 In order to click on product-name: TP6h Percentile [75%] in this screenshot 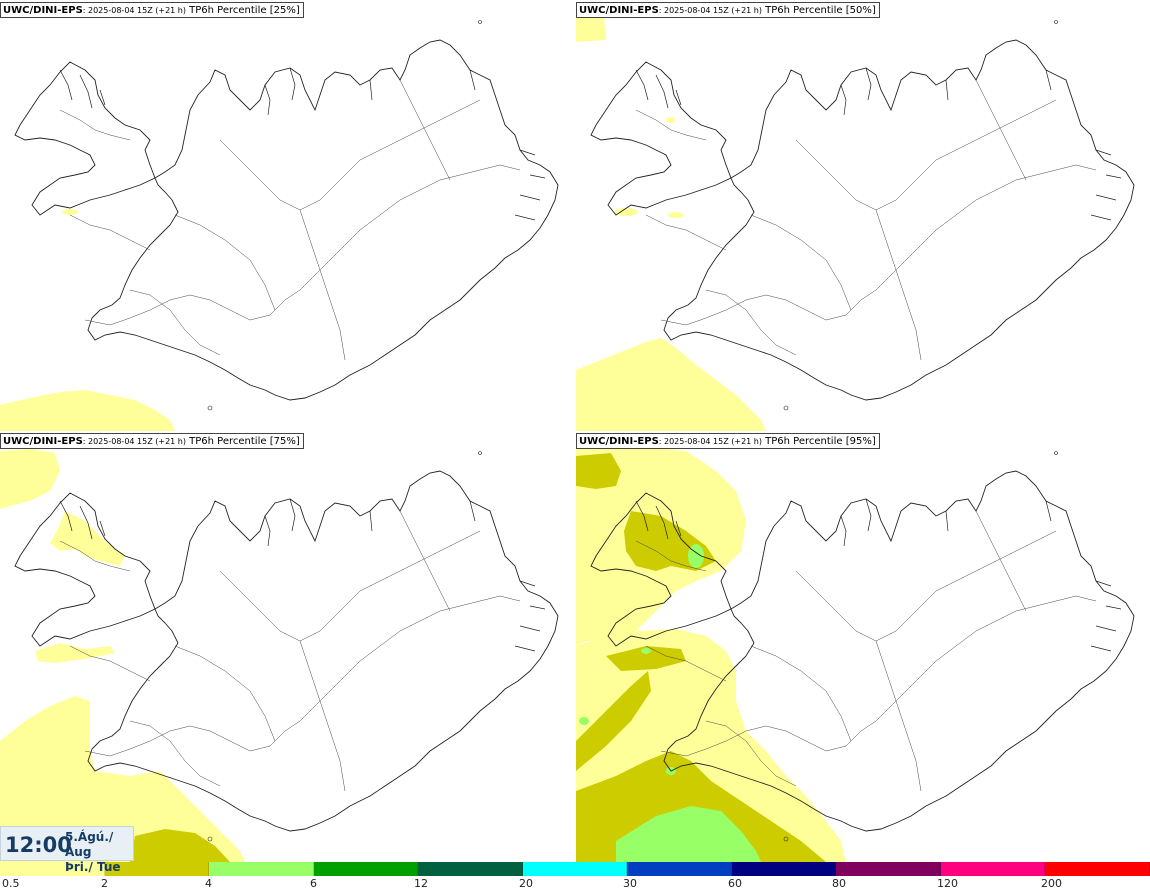, I will do `click(242, 441)`.